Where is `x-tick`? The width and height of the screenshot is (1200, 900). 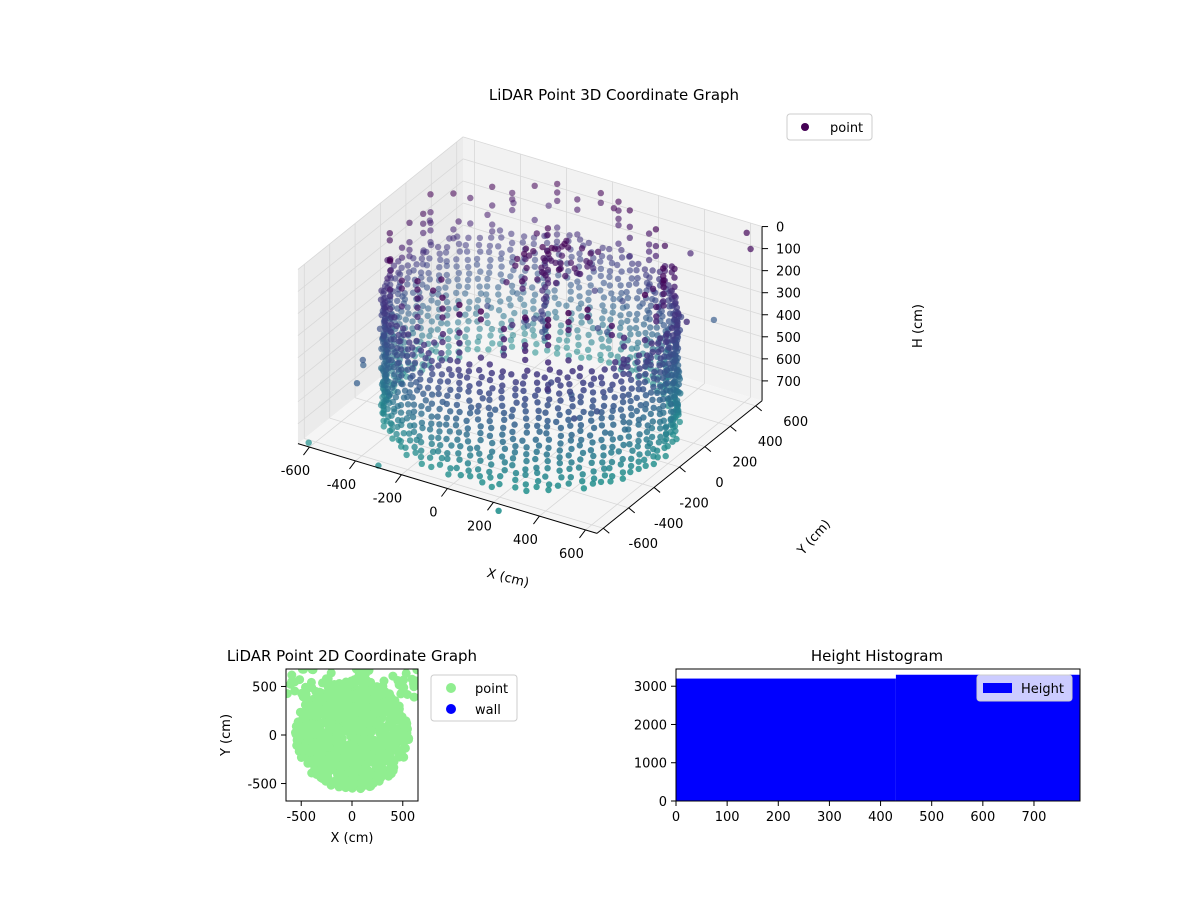
x-tick is located at coordinates (398, 478).